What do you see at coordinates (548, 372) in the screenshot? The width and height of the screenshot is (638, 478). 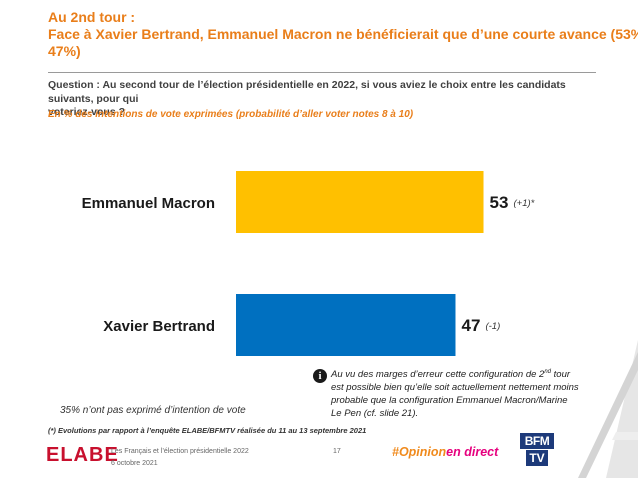 I see `info-line-1-superscript: nd` at bounding box center [548, 372].